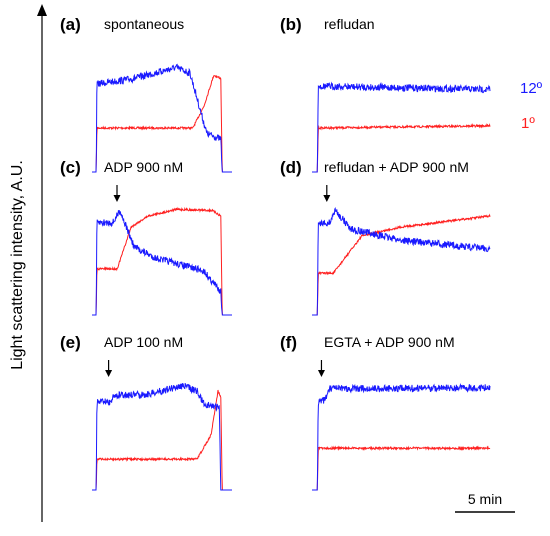 The height and width of the screenshot is (536, 550). What do you see at coordinates (70, 24) in the screenshot?
I see `panel-label: (a)` at bounding box center [70, 24].